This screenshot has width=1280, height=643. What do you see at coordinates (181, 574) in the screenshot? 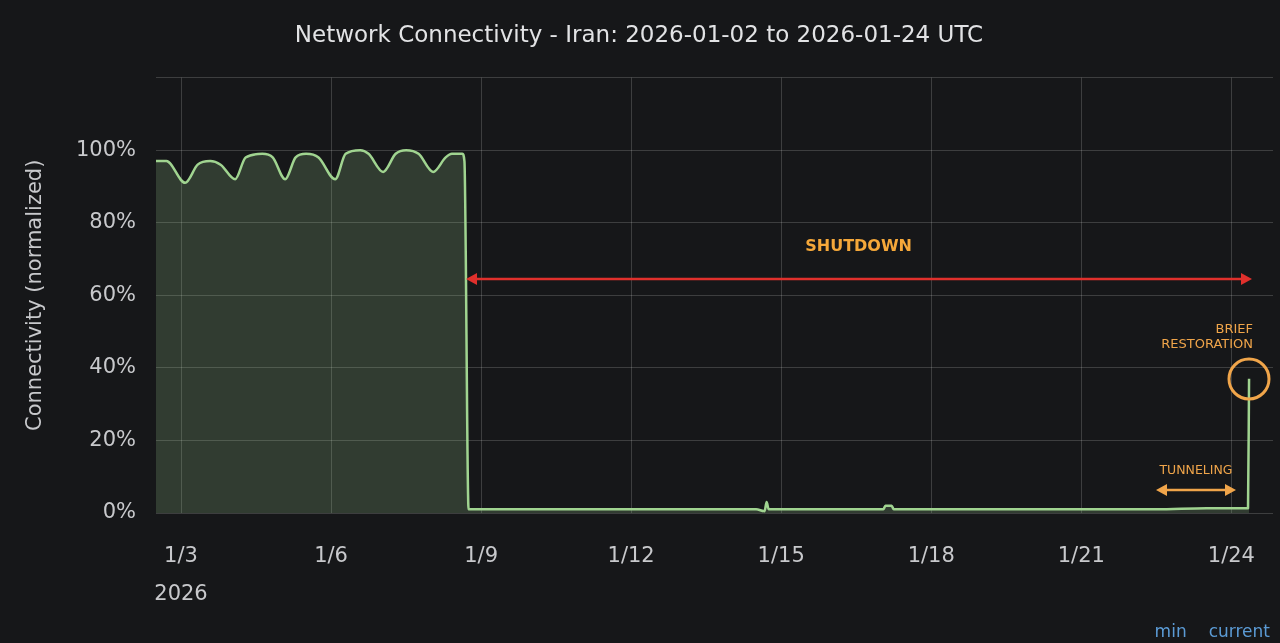
I see `x-tick-label: 1/3 2026` at bounding box center [181, 574].